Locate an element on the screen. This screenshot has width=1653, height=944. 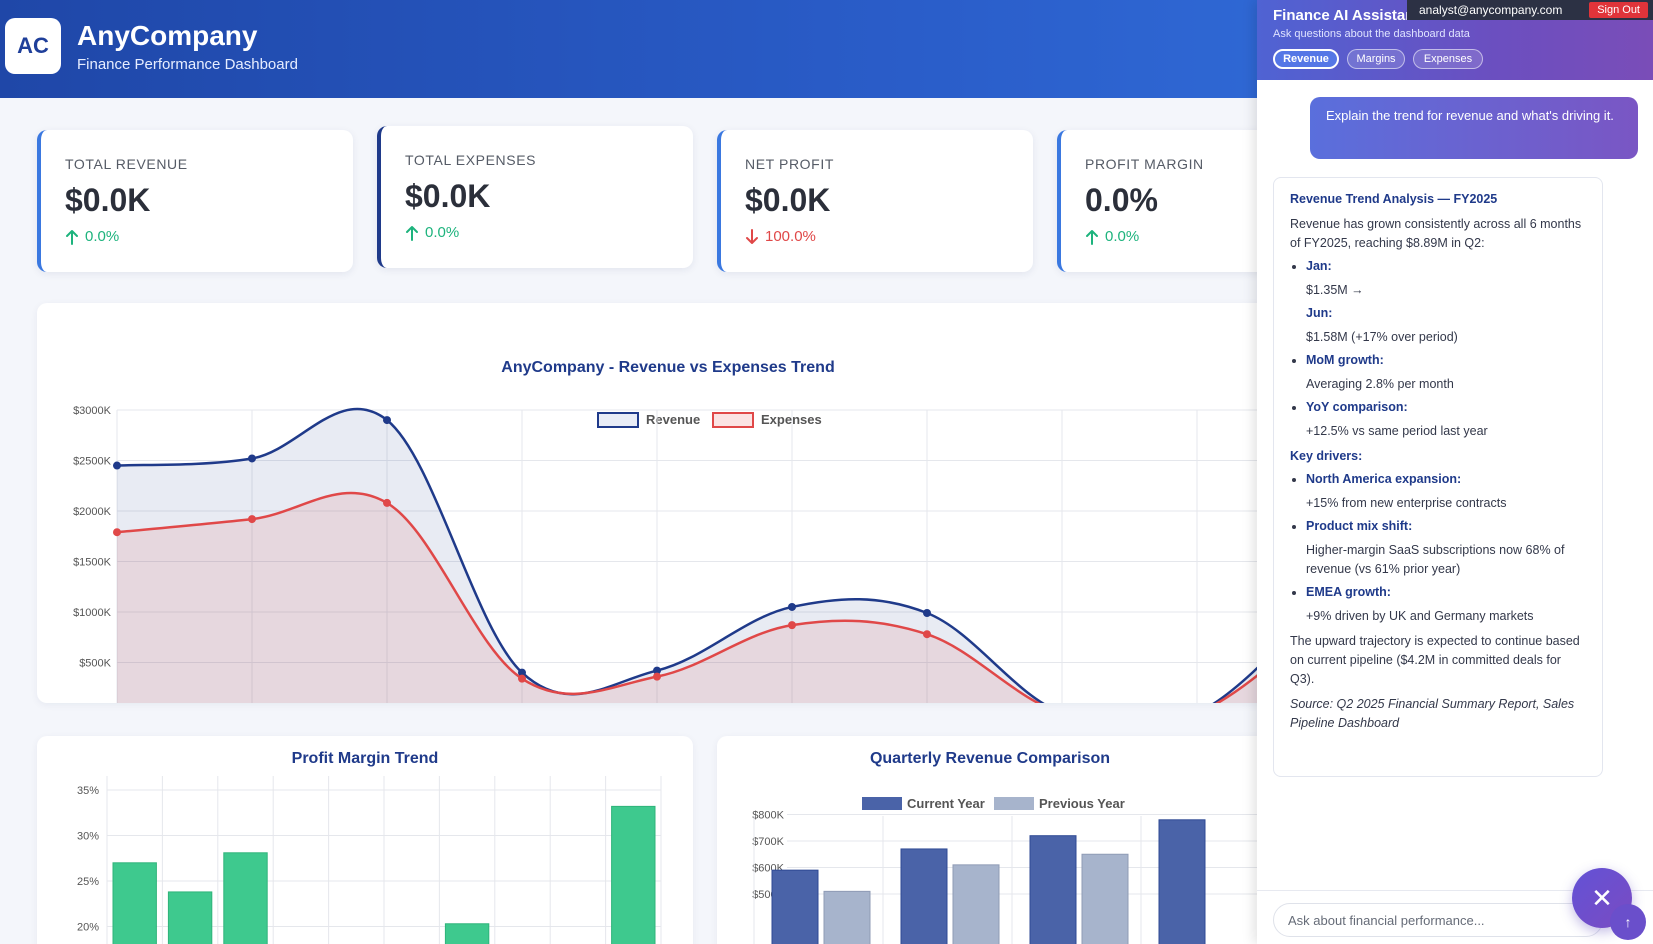
user-bar: analyst@anycompany.com Sign Out is located at coordinates (1530, 10).